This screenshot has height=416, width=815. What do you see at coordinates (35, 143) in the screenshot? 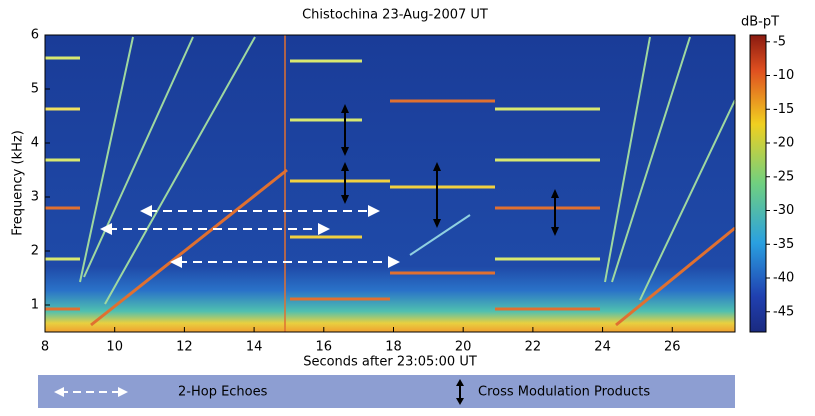
I see `y-tick-label: 4` at bounding box center [35, 143].